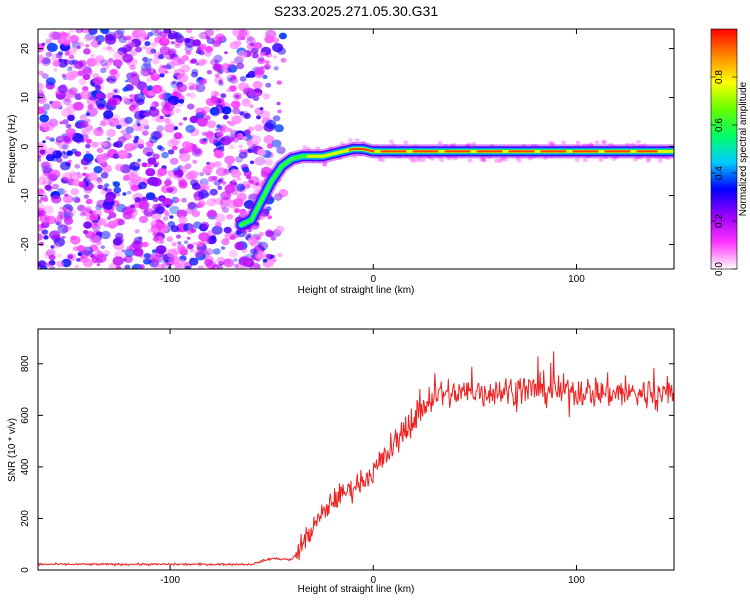 This screenshot has height=600, width=750. What do you see at coordinates (25, 415) in the screenshot?
I see `y-tick-label: 600` at bounding box center [25, 415].